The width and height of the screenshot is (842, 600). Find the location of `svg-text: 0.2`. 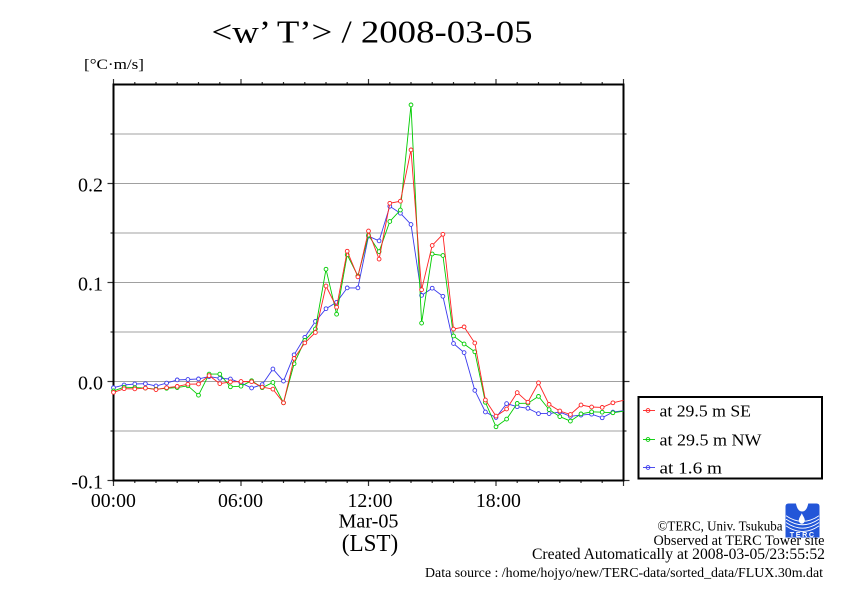

svg-text: 0.2 is located at coordinates (90, 186).